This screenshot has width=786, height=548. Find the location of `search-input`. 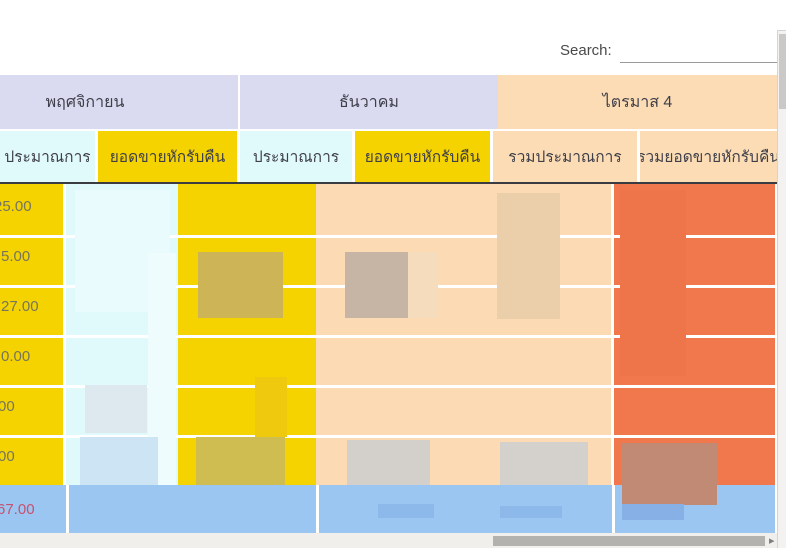

search-input is located at coordinates (699, 50).